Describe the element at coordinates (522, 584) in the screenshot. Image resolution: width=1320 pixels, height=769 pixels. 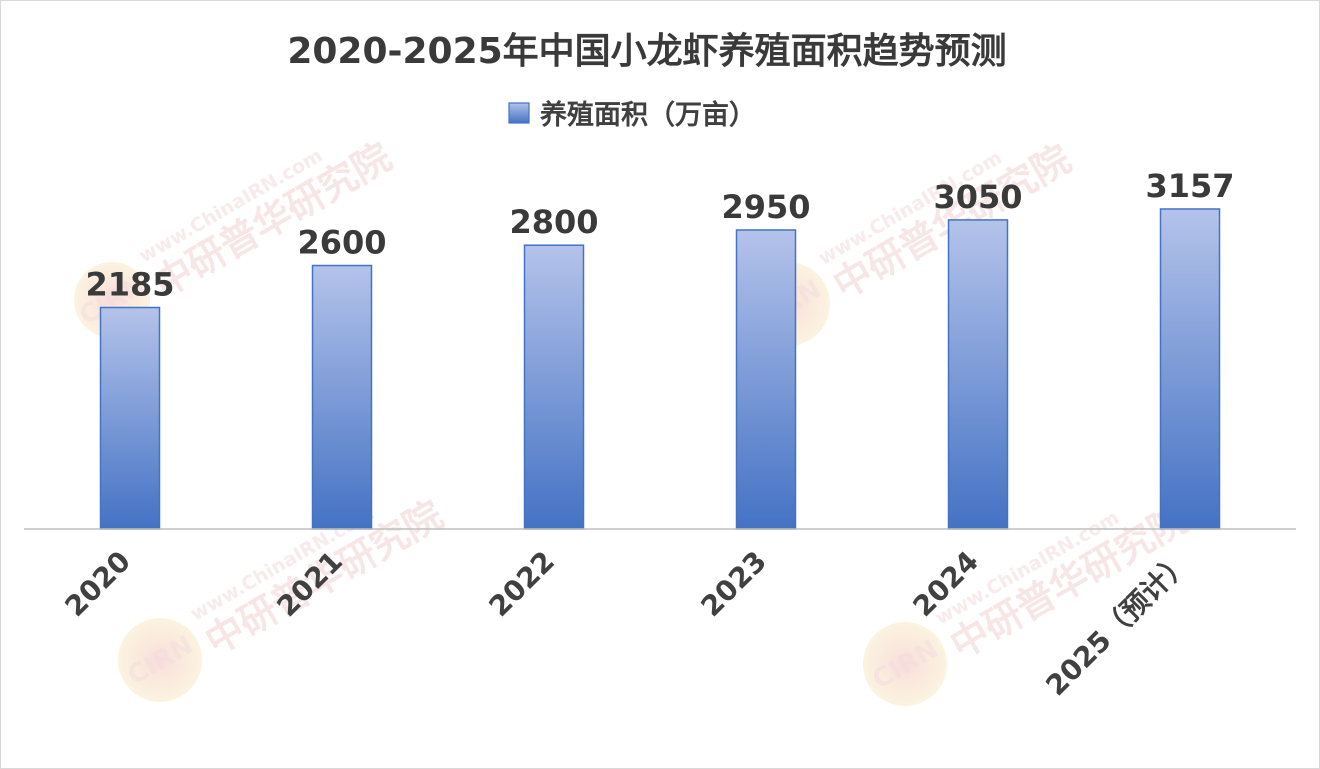
I see `x-tick-label-2: 2022` at that location.